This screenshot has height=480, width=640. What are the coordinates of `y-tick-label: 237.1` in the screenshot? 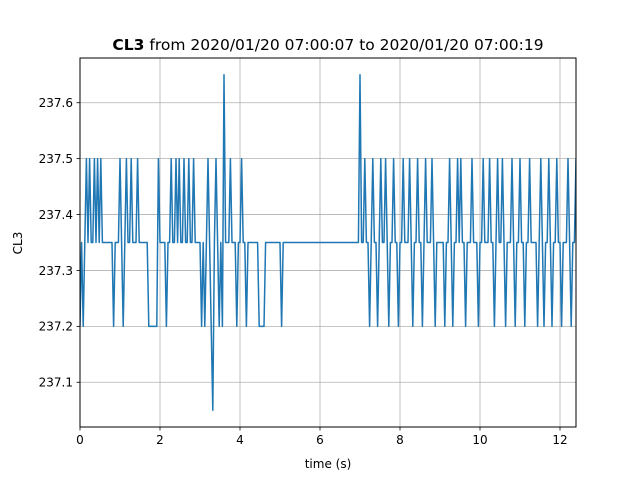 It's located at (56, 383).